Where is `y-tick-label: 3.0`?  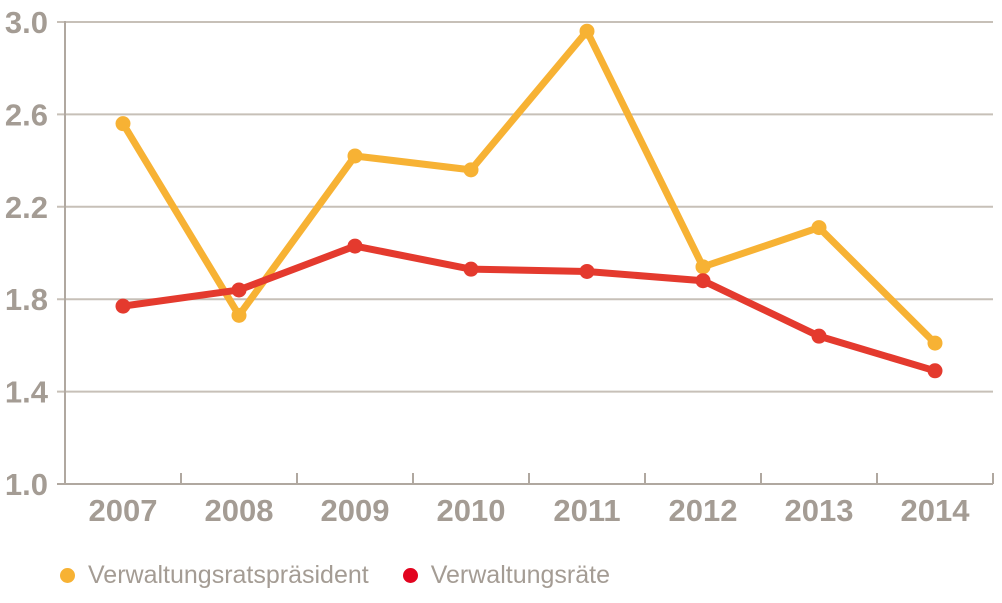 y-tick-label: 3.0 is located at coordinates (26, 22).